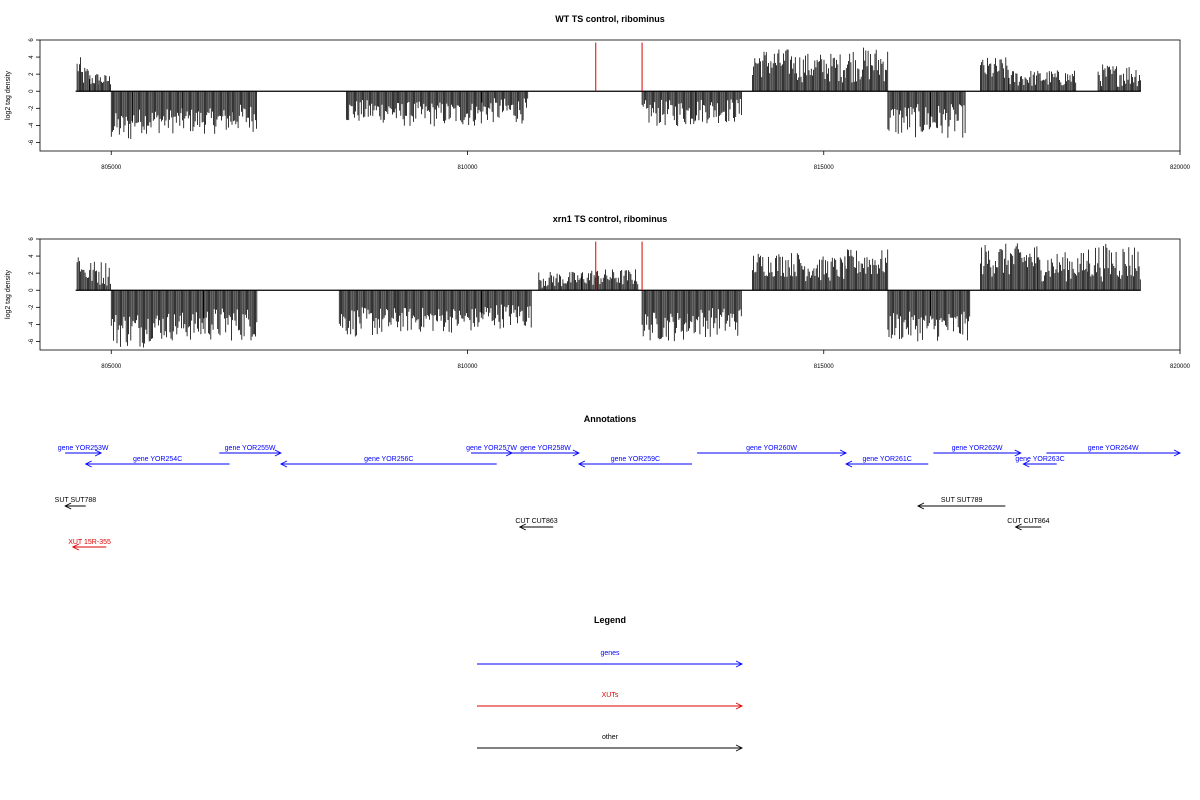 This screenshot has height=800, width=1200. What do you see at coordinates (89, 542) in the screenshot?
I see `feature-label: XUT 15R-355` at bounding box center [89, 542].